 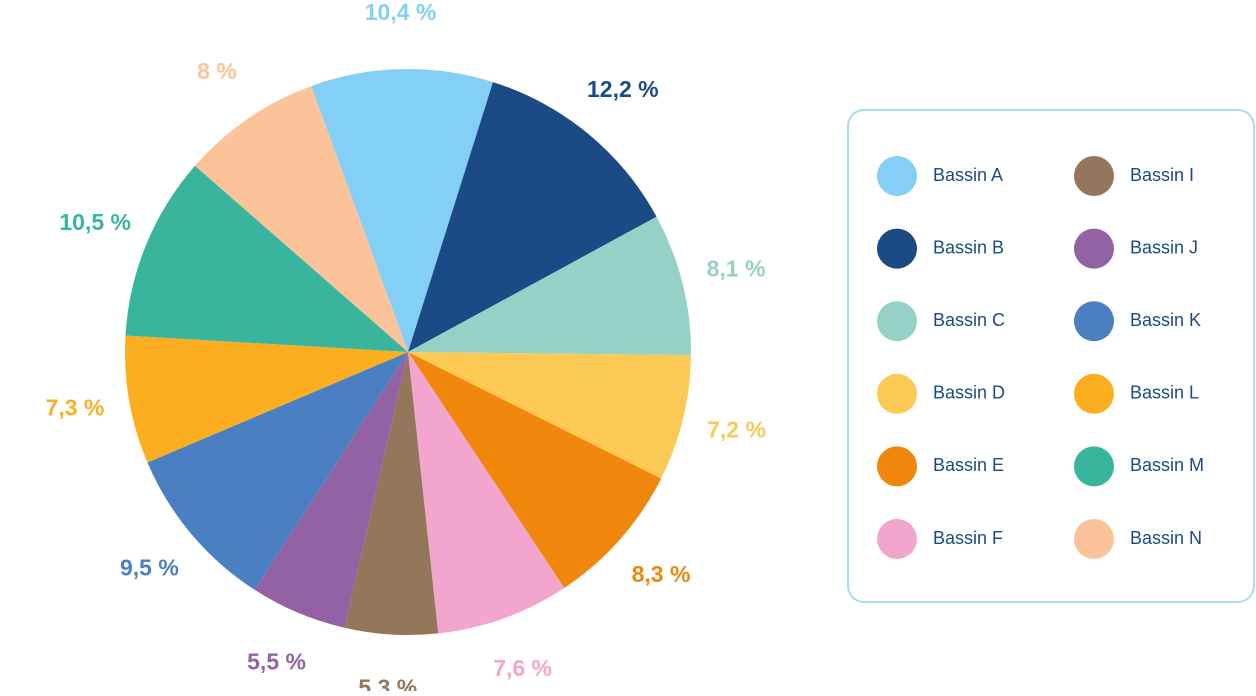 I want to click on value-label: 10,4 %, so click(x=401, y=12).